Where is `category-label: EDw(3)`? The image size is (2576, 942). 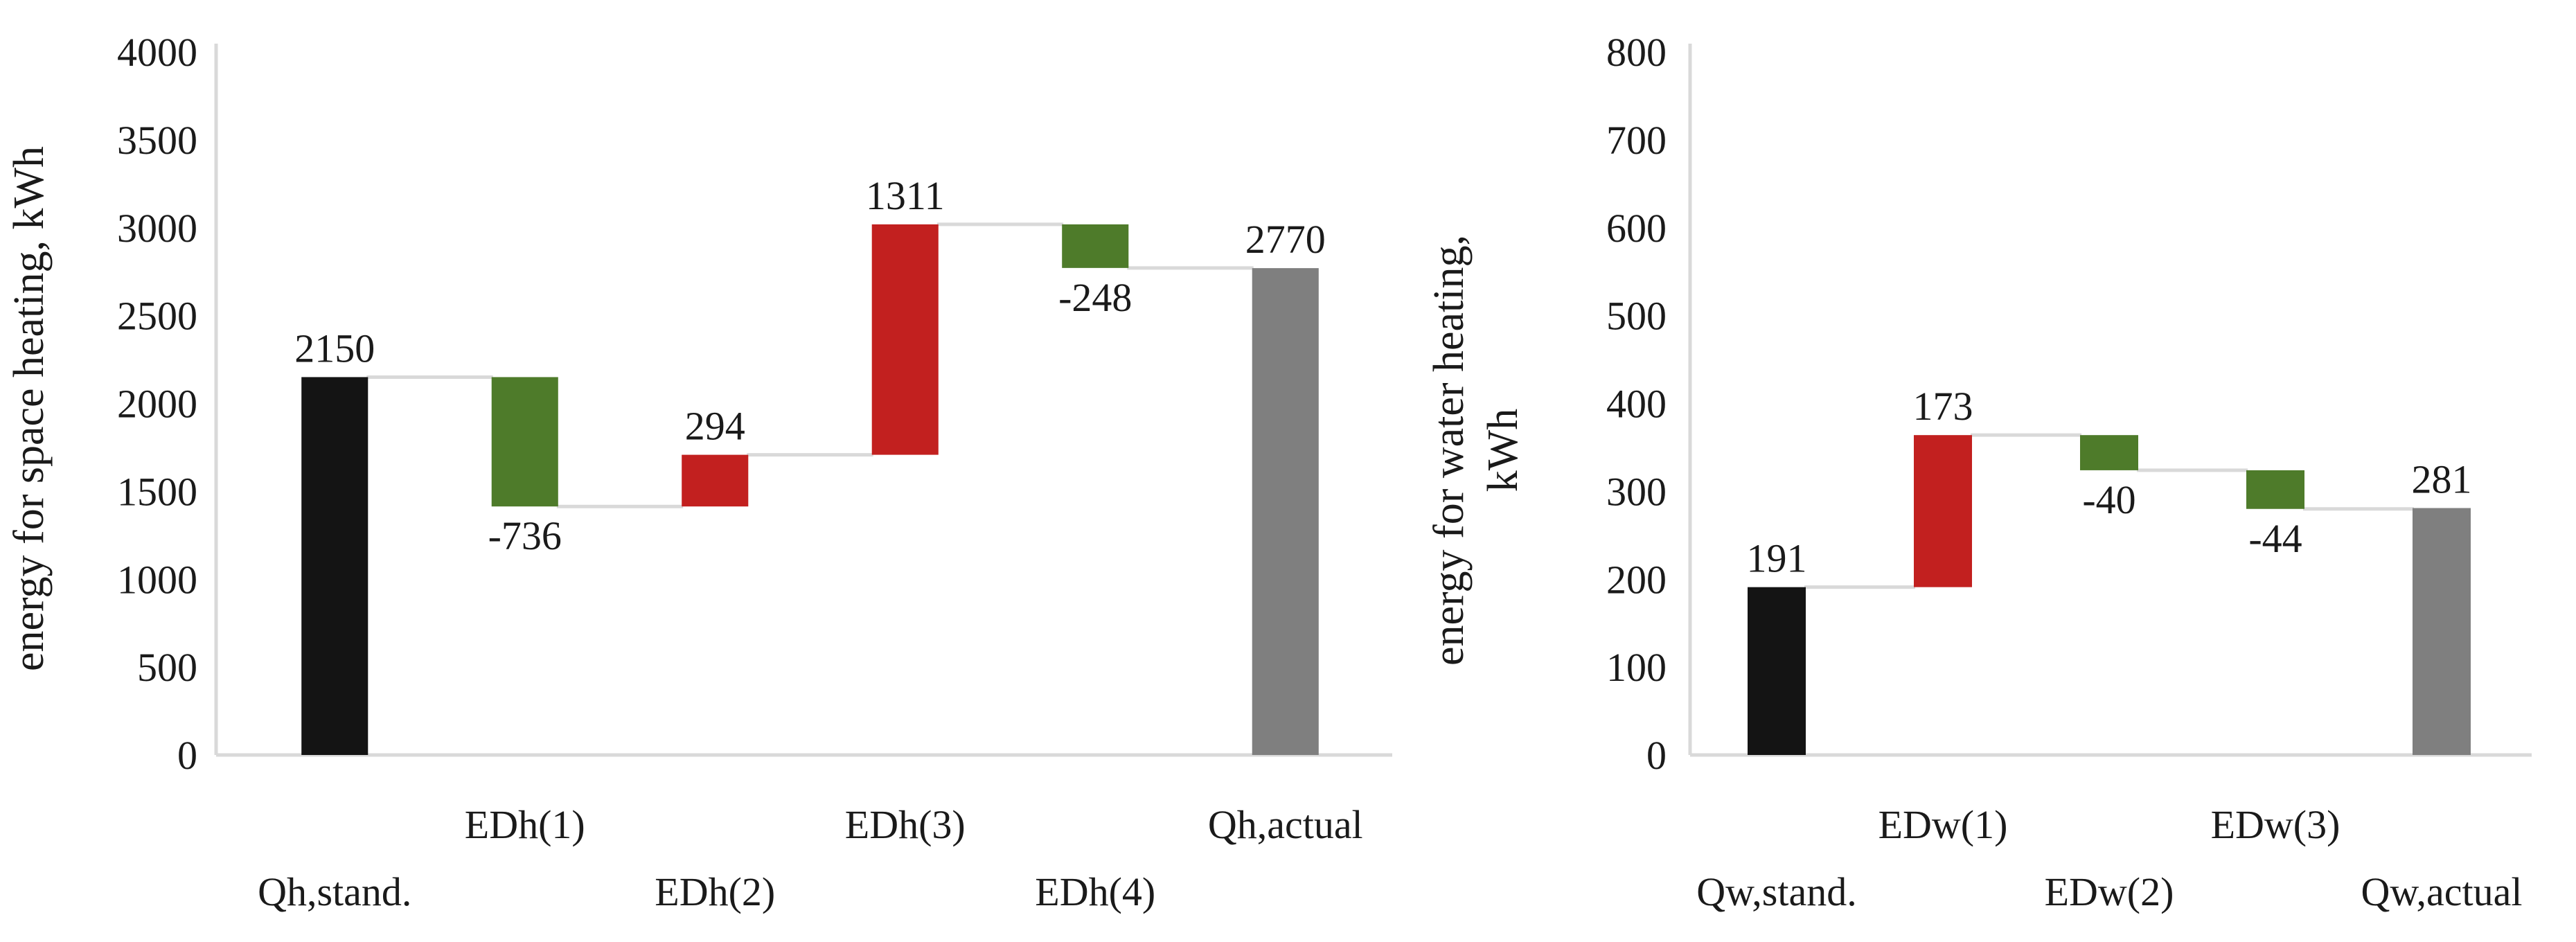 category-label: EDw(3) is located at coordinates (2275, 824).